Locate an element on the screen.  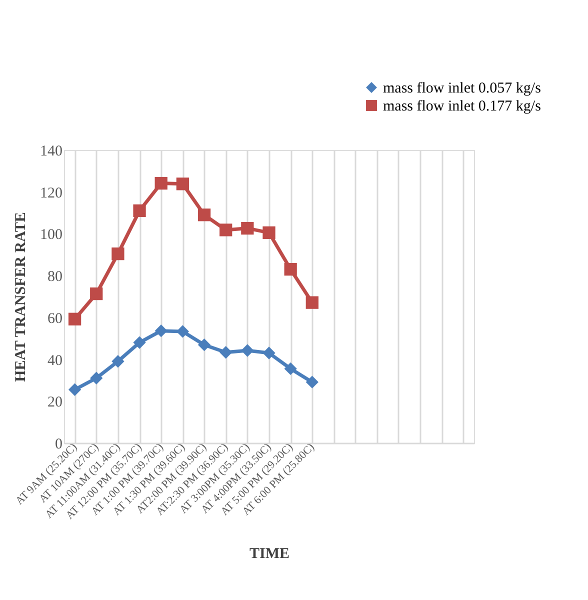
y-tick-label: 140 is located at coordinates (51, 152).